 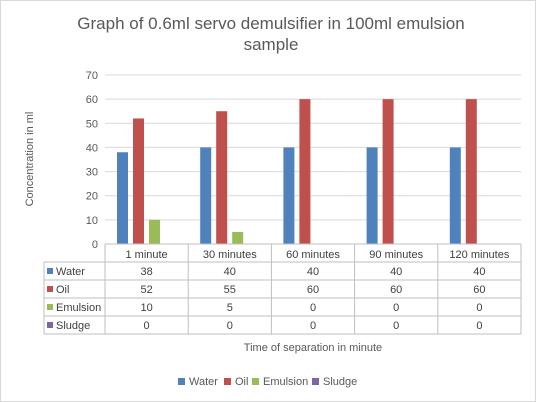 What do you see at coordinates (92, 76) in the screenshot?
I see `y-tick-70: 70` at bounding box center [92, 76].